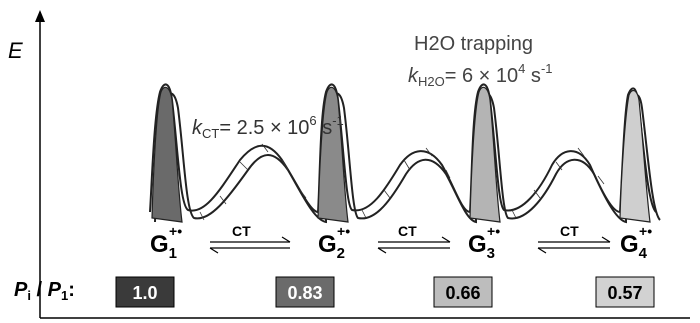 The image size is (700, 323). I want to click on ct-transfer-2: CT, so click(414, 238).